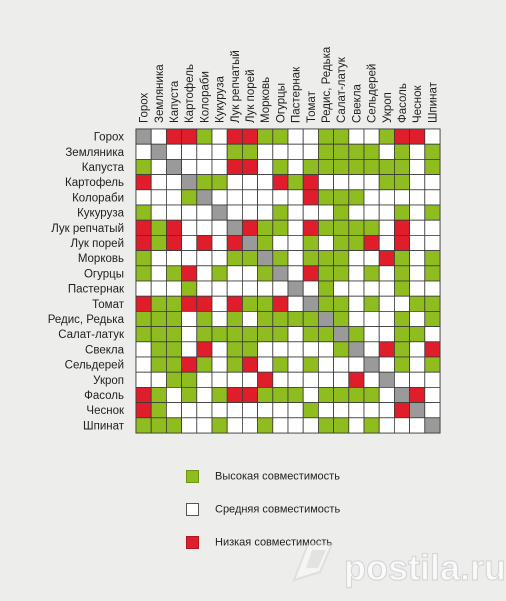 Image resolution: width=506 pixels, height=601 pixels. What do you see at coordinates (418, 103) in the screenshot?
I see `column-label: Чеснок` at bounding box center [418, 103].